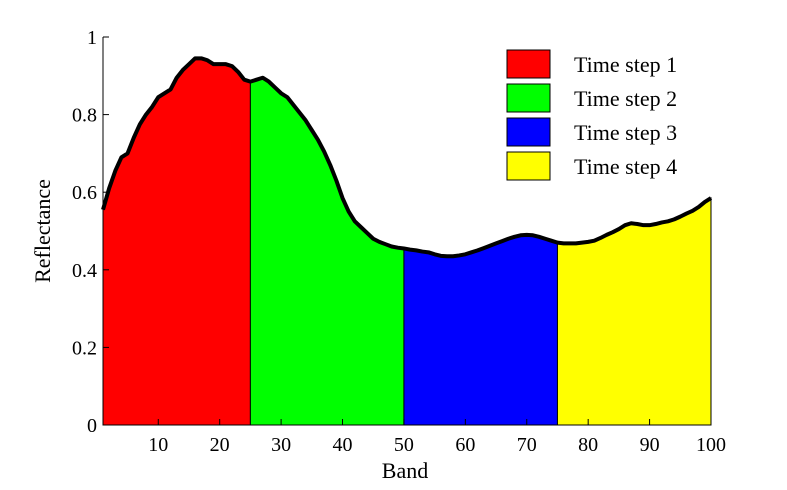 The height and width of the screenshot is (490, 787). Describe the element at coordinates (158, 445) in the screenshot. I see `x-tick-label: 10` at that location.